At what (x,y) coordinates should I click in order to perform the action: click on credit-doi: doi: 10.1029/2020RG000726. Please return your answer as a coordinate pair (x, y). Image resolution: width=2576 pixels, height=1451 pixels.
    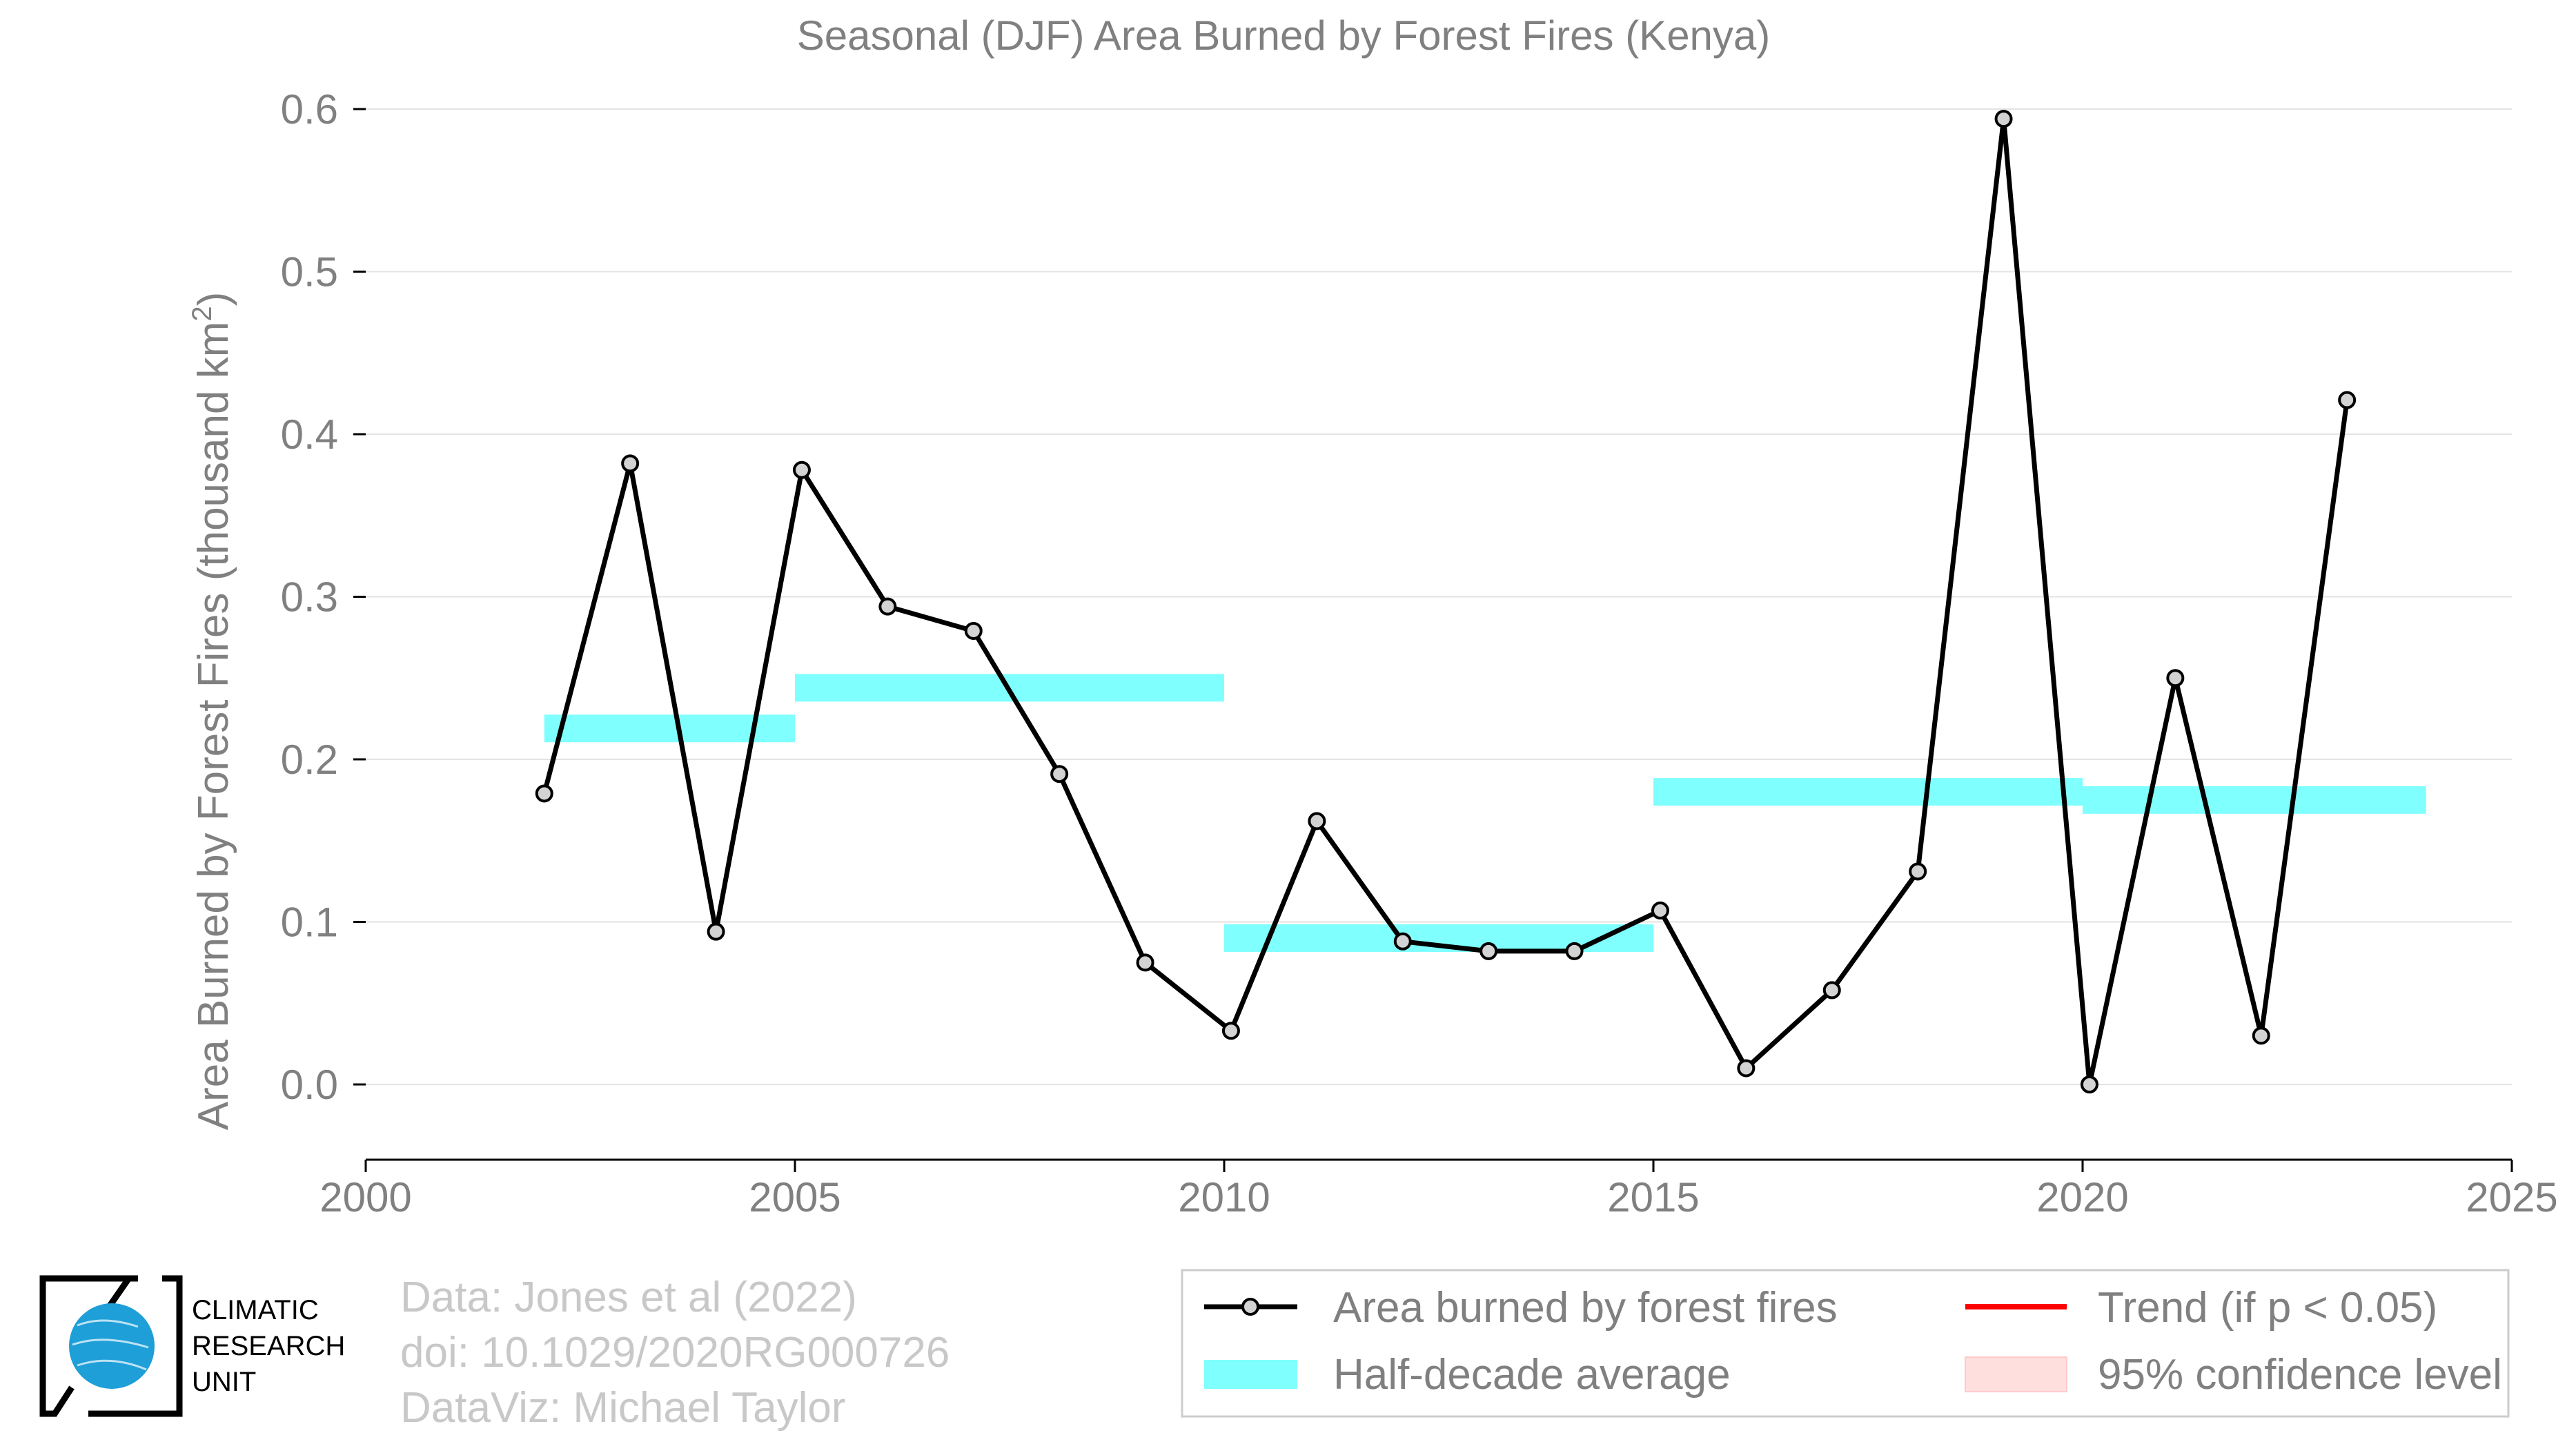
    Looking at the image, I should click on (675, 1352).